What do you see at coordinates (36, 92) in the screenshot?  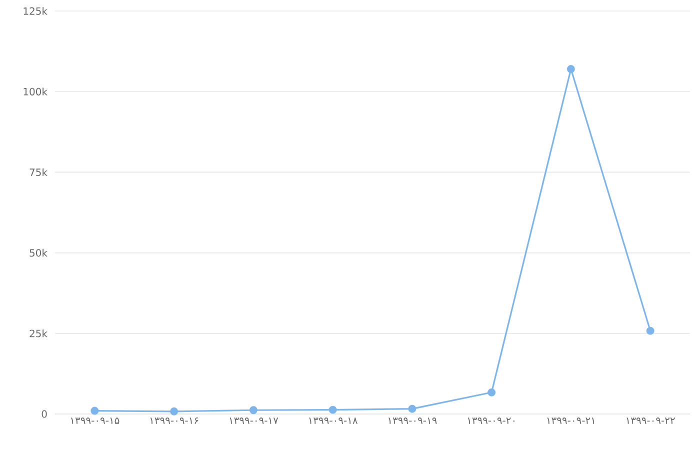 I see `y-tick-label: 100k` at bounding box center [36, 92].